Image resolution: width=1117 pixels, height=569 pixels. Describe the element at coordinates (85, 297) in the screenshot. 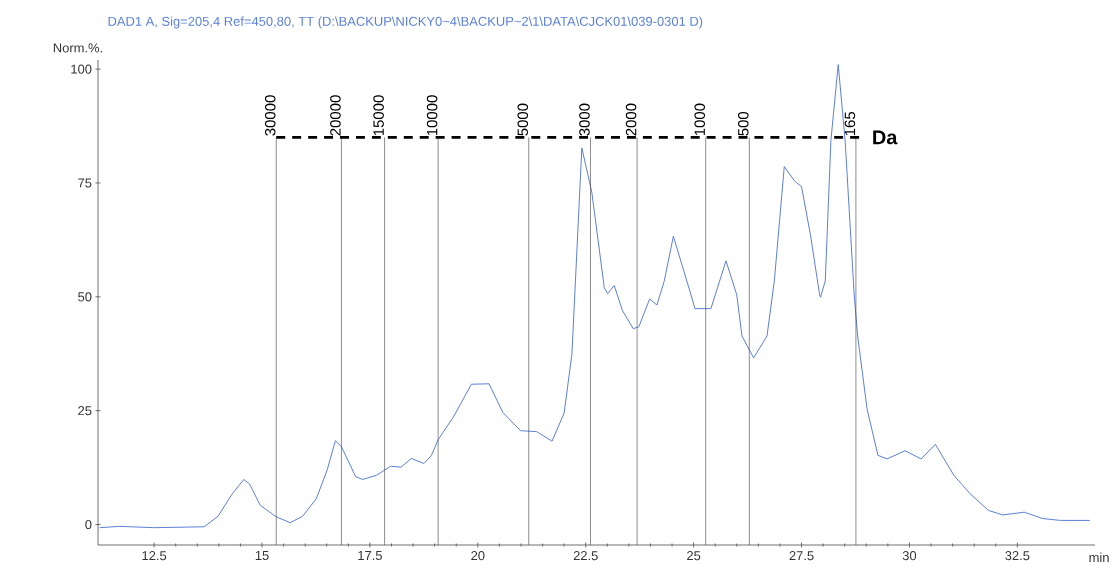

I see `y-tick-label: 50` at that location.